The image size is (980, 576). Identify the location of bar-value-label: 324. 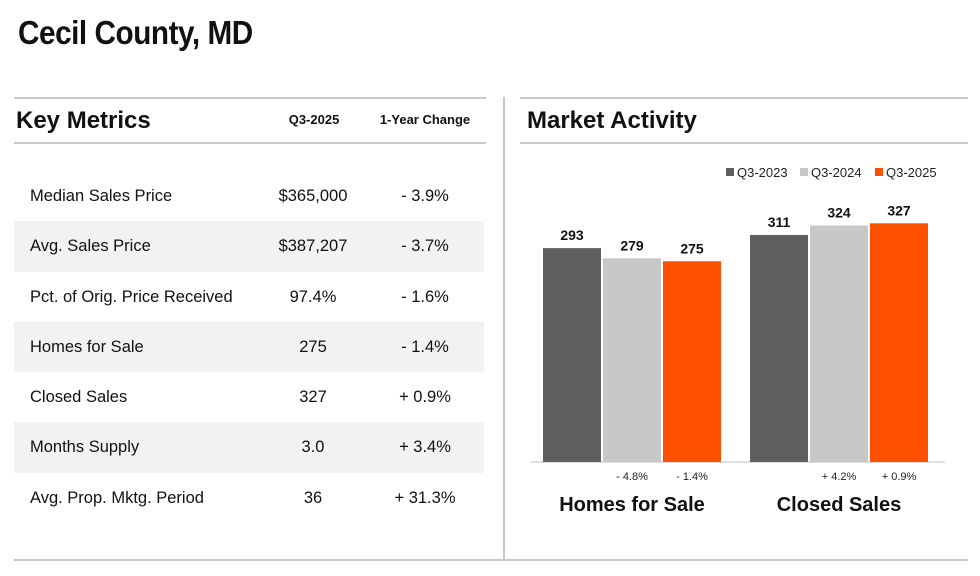
(839, 212).